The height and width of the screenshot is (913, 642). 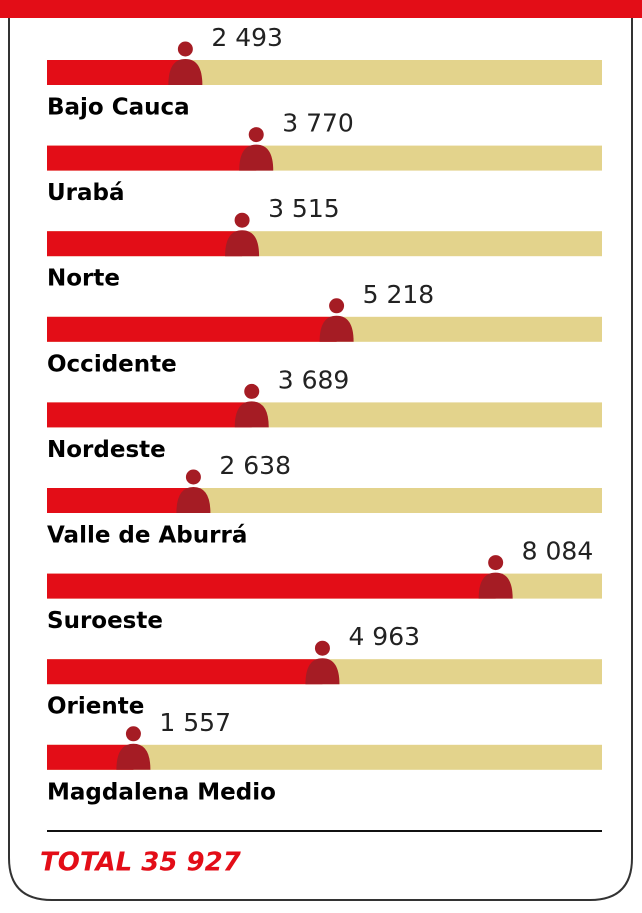 I want to click on category-label: Oriente, so click(x=95, y=707).